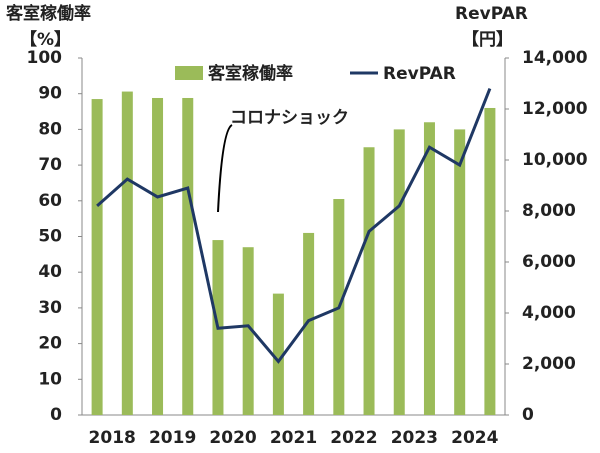 This screenshot has height=453, width=600. Describe the element at coordinates (487, 39) in the screenshot. I see `y2-axis-unit: 【円】` at that location.